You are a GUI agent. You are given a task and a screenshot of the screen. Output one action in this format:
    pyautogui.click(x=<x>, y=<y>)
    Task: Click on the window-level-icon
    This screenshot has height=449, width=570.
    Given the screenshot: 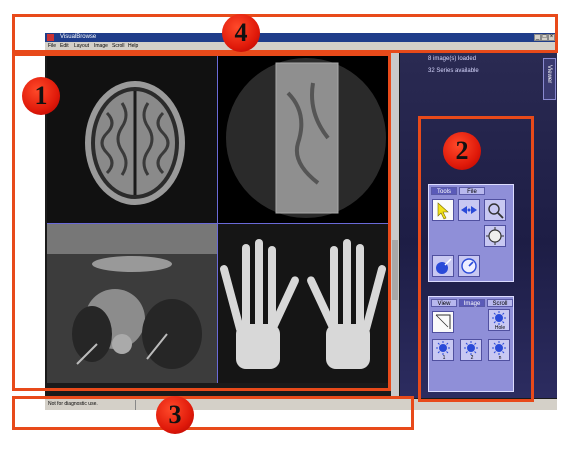 What is the action you would take?
    pyautogui.click(x=444, y=266)
    